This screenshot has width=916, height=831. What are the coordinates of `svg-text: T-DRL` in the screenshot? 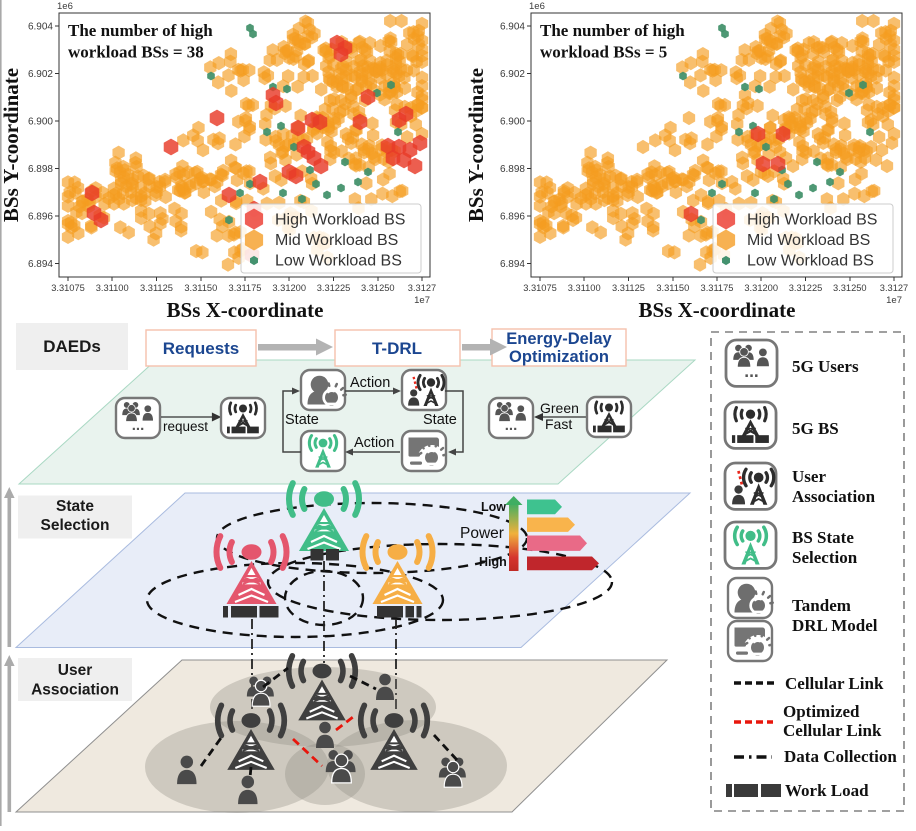 It's located at (397, 348).